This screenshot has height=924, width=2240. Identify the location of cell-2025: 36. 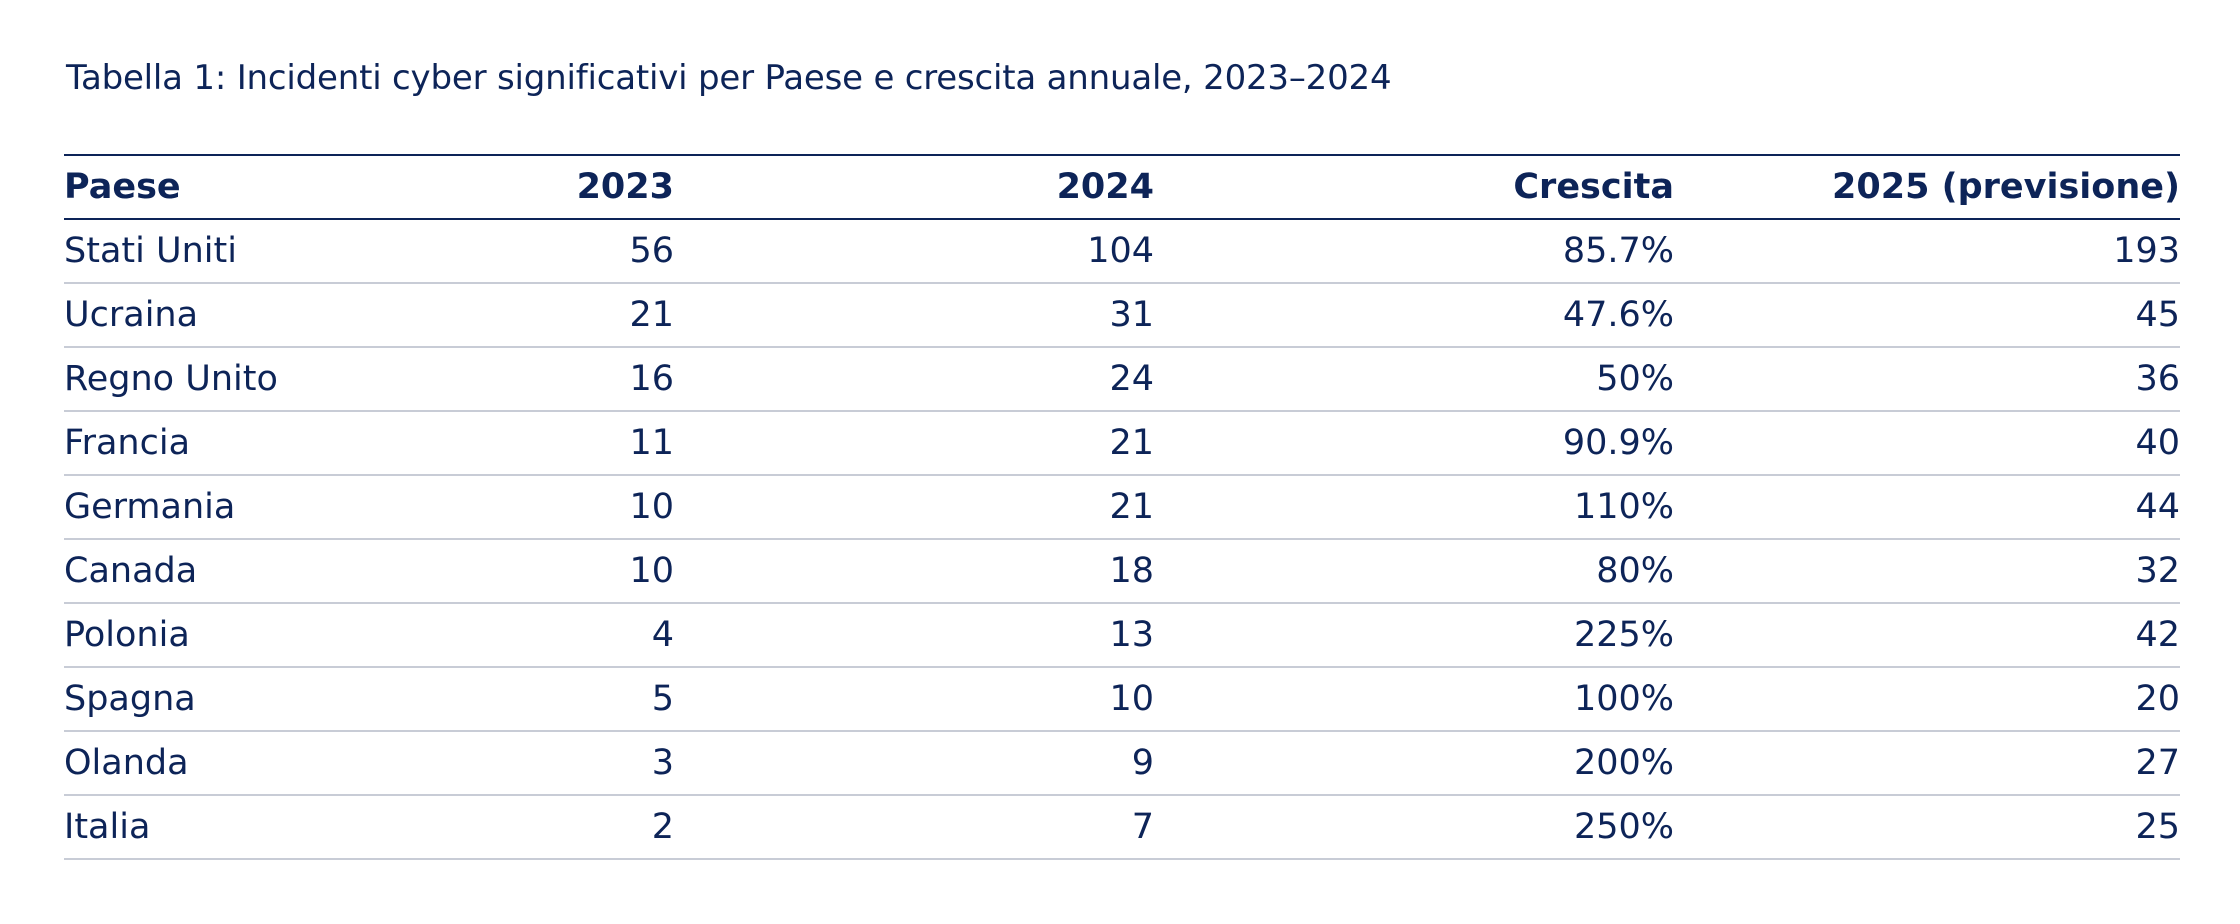
(2157, 379).